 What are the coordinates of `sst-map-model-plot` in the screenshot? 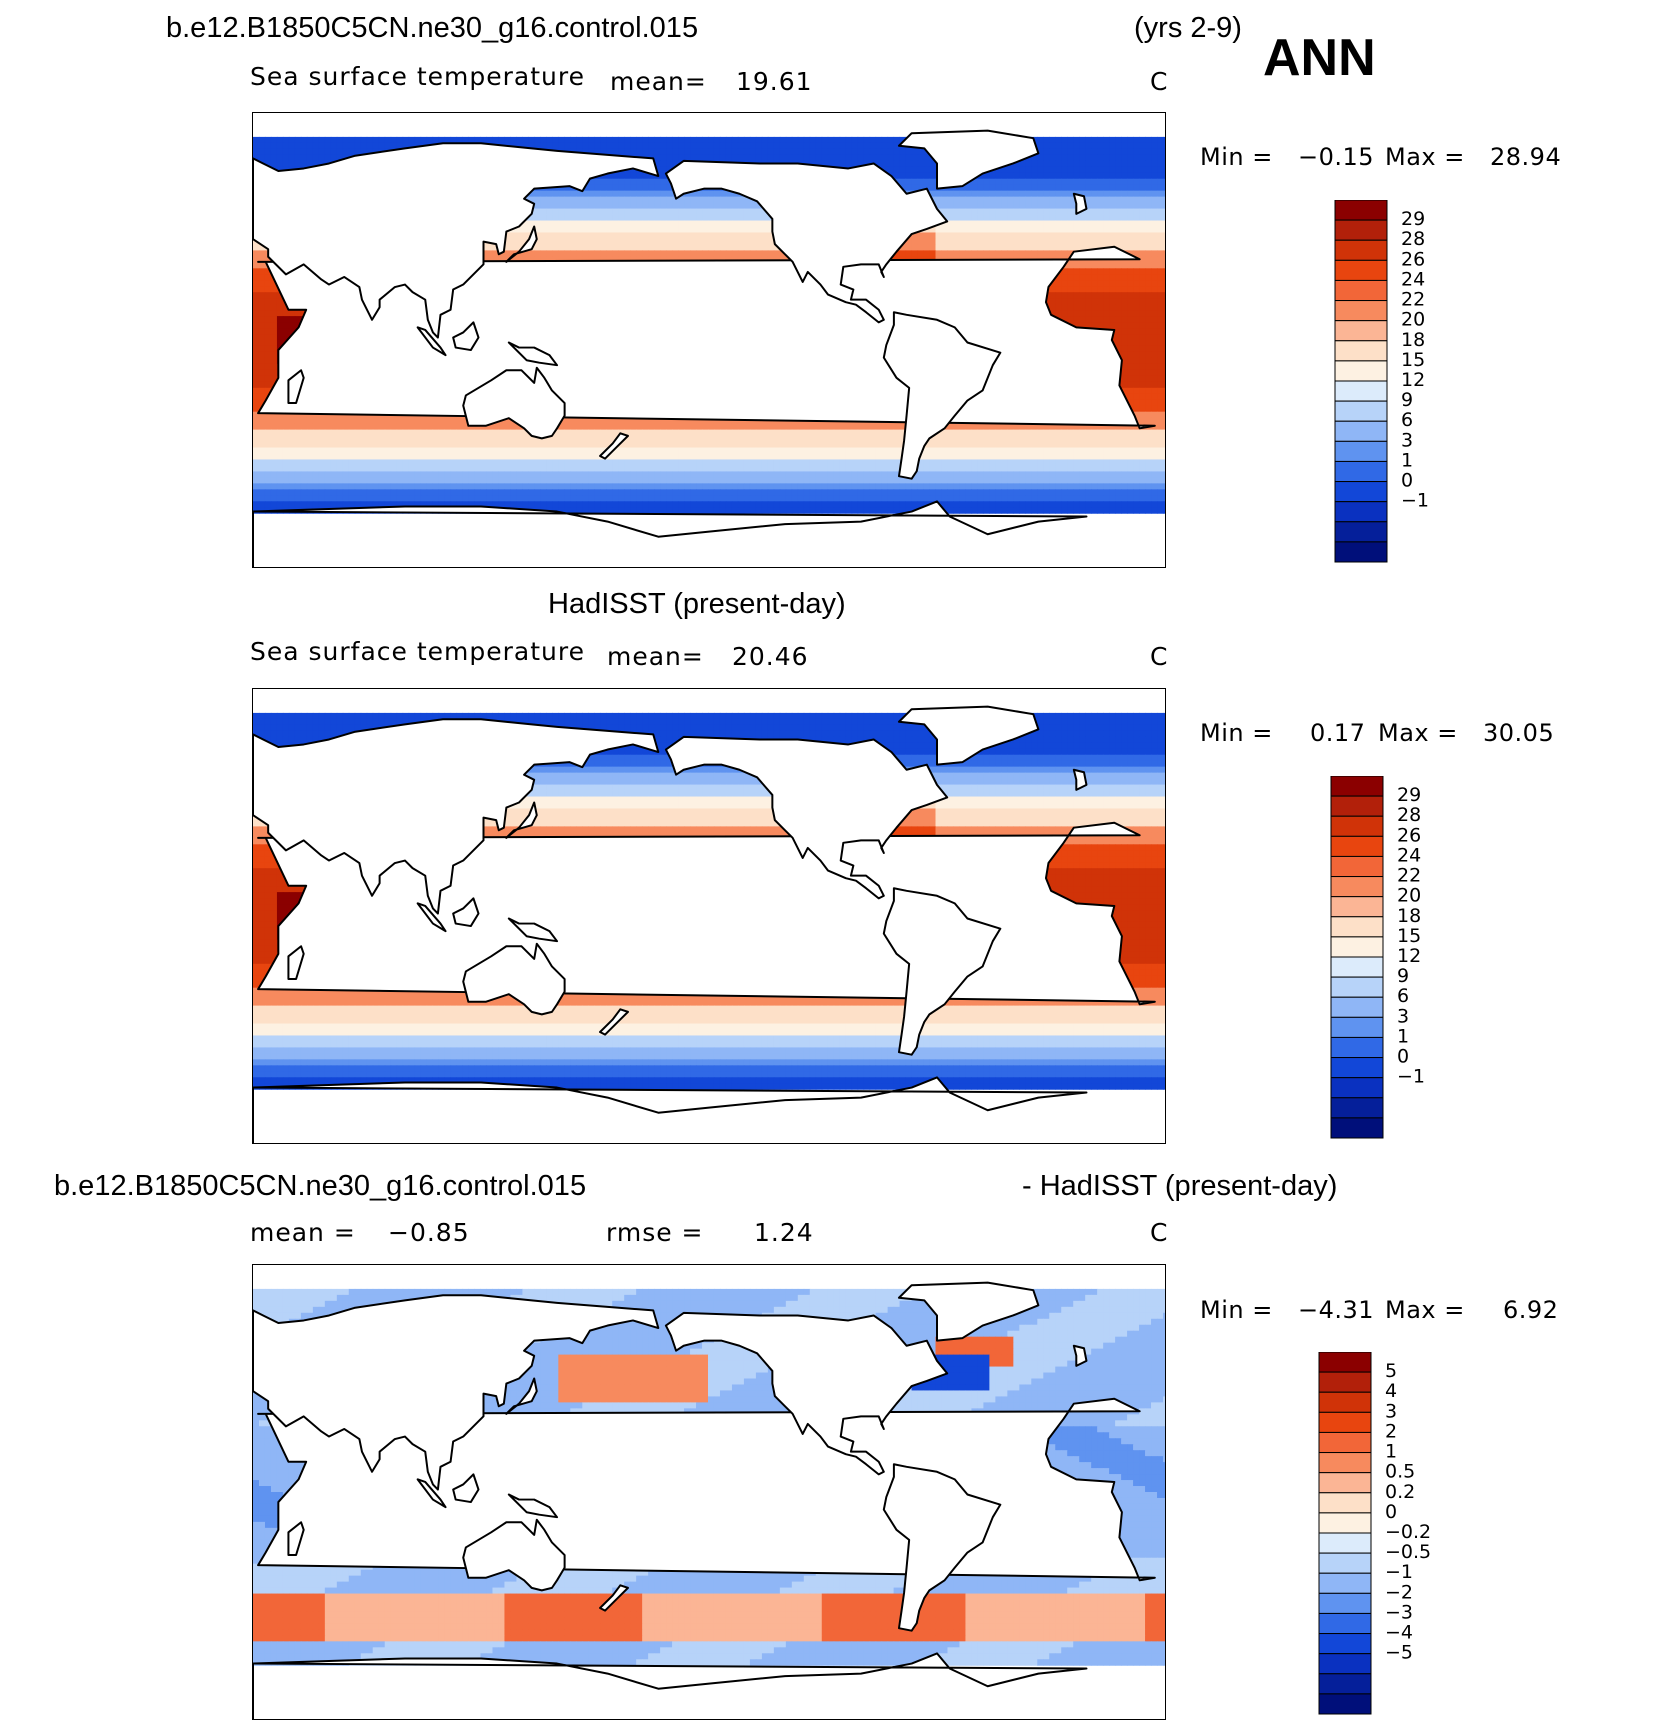 It's located at (709, 348).